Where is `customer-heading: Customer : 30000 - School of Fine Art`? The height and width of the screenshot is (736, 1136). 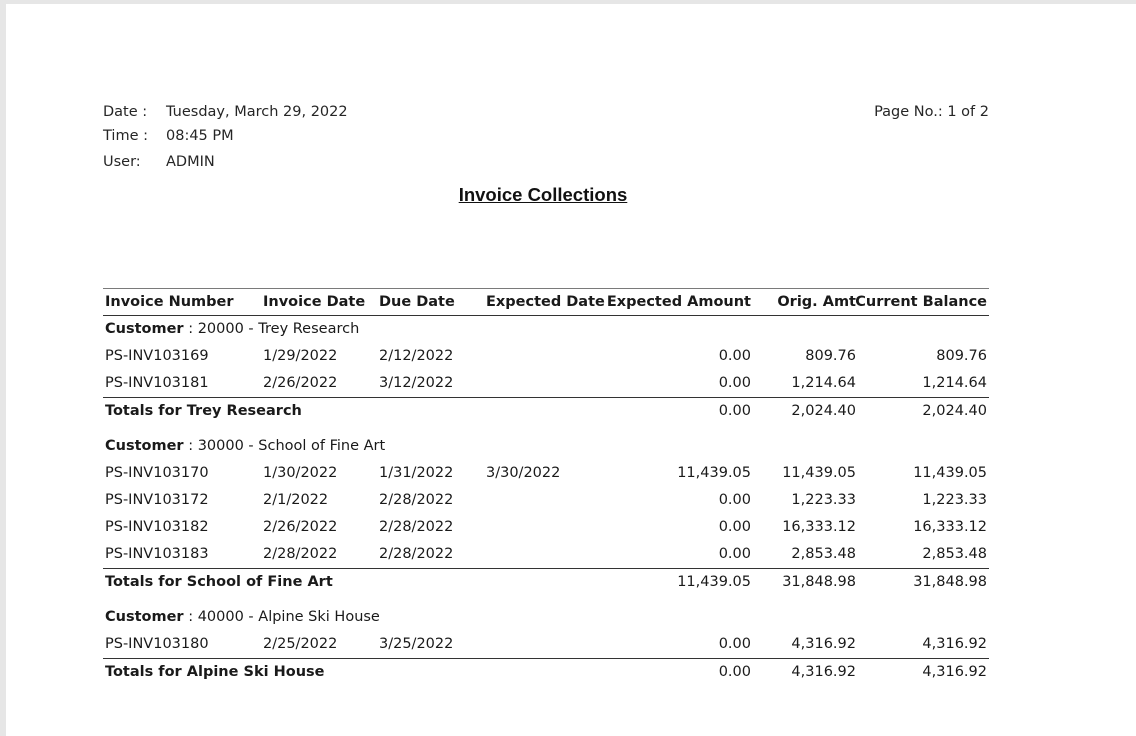 customer-heading: Customer : 30000 - School of Fine Art is located at coordinates (245, 446).